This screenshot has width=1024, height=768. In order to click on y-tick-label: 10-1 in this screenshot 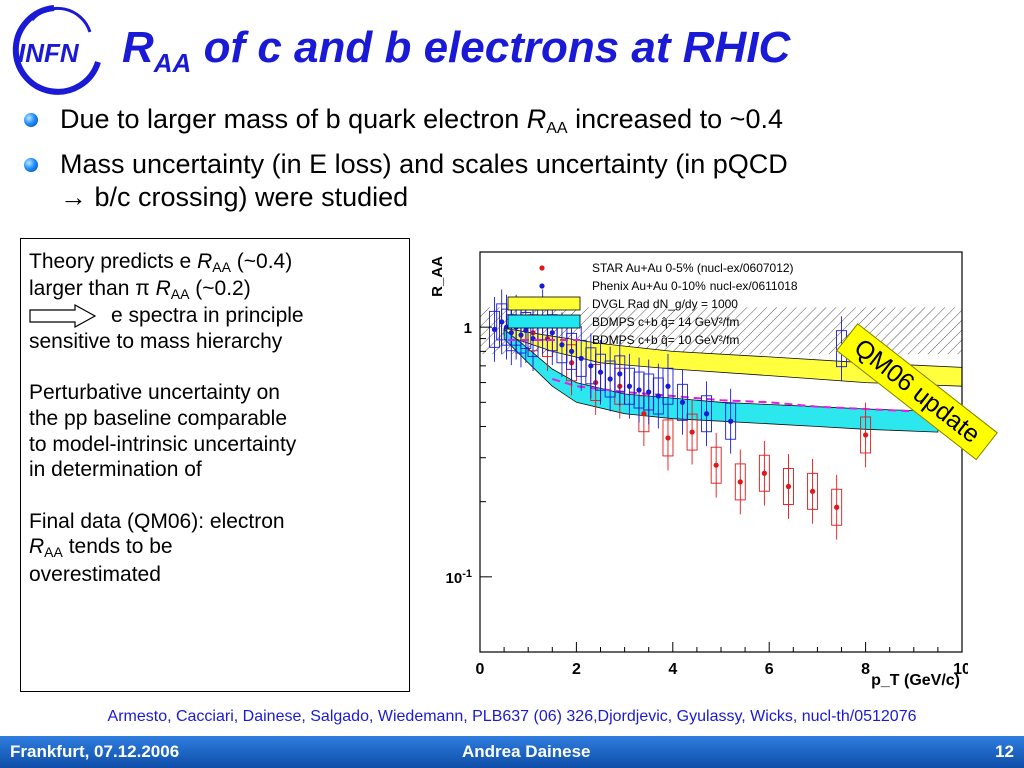, I will do `click(459, 577)`.